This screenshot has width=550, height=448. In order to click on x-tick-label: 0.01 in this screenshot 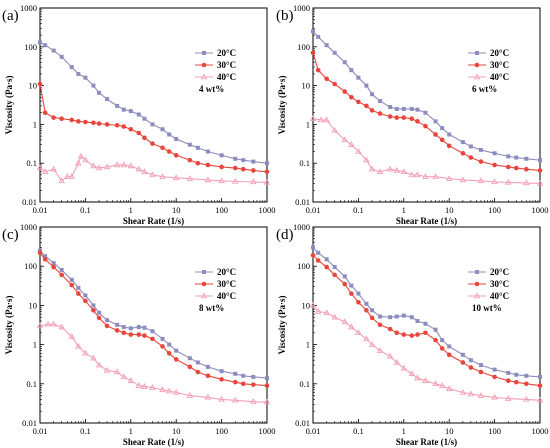, I will do `click(313, 431)`.